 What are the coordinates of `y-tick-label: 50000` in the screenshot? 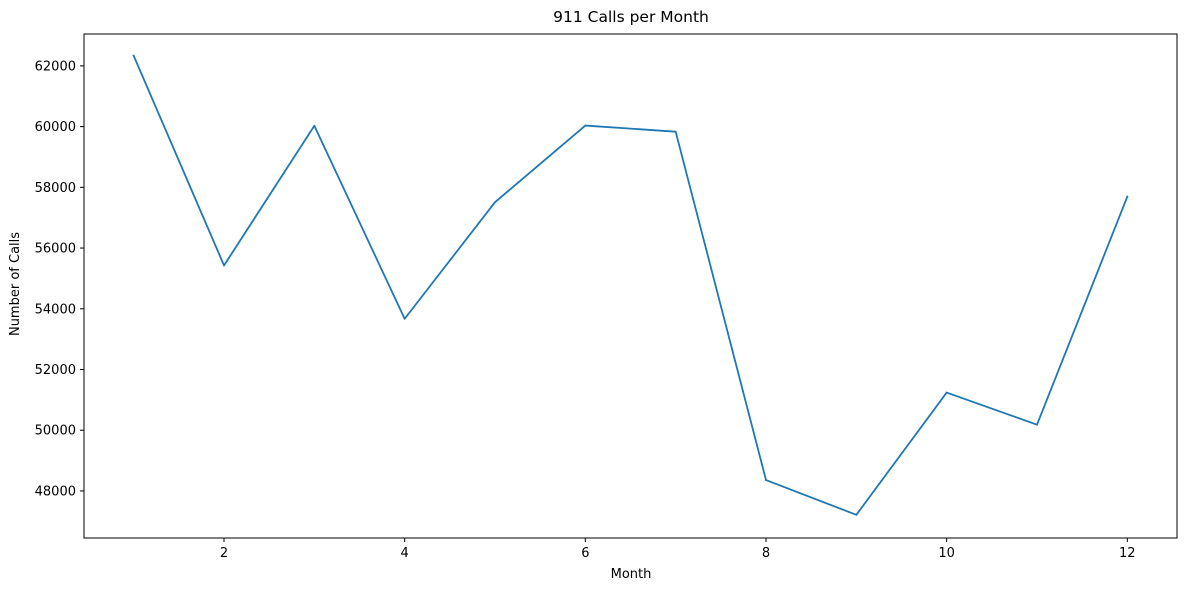 It's located at (55, 431).